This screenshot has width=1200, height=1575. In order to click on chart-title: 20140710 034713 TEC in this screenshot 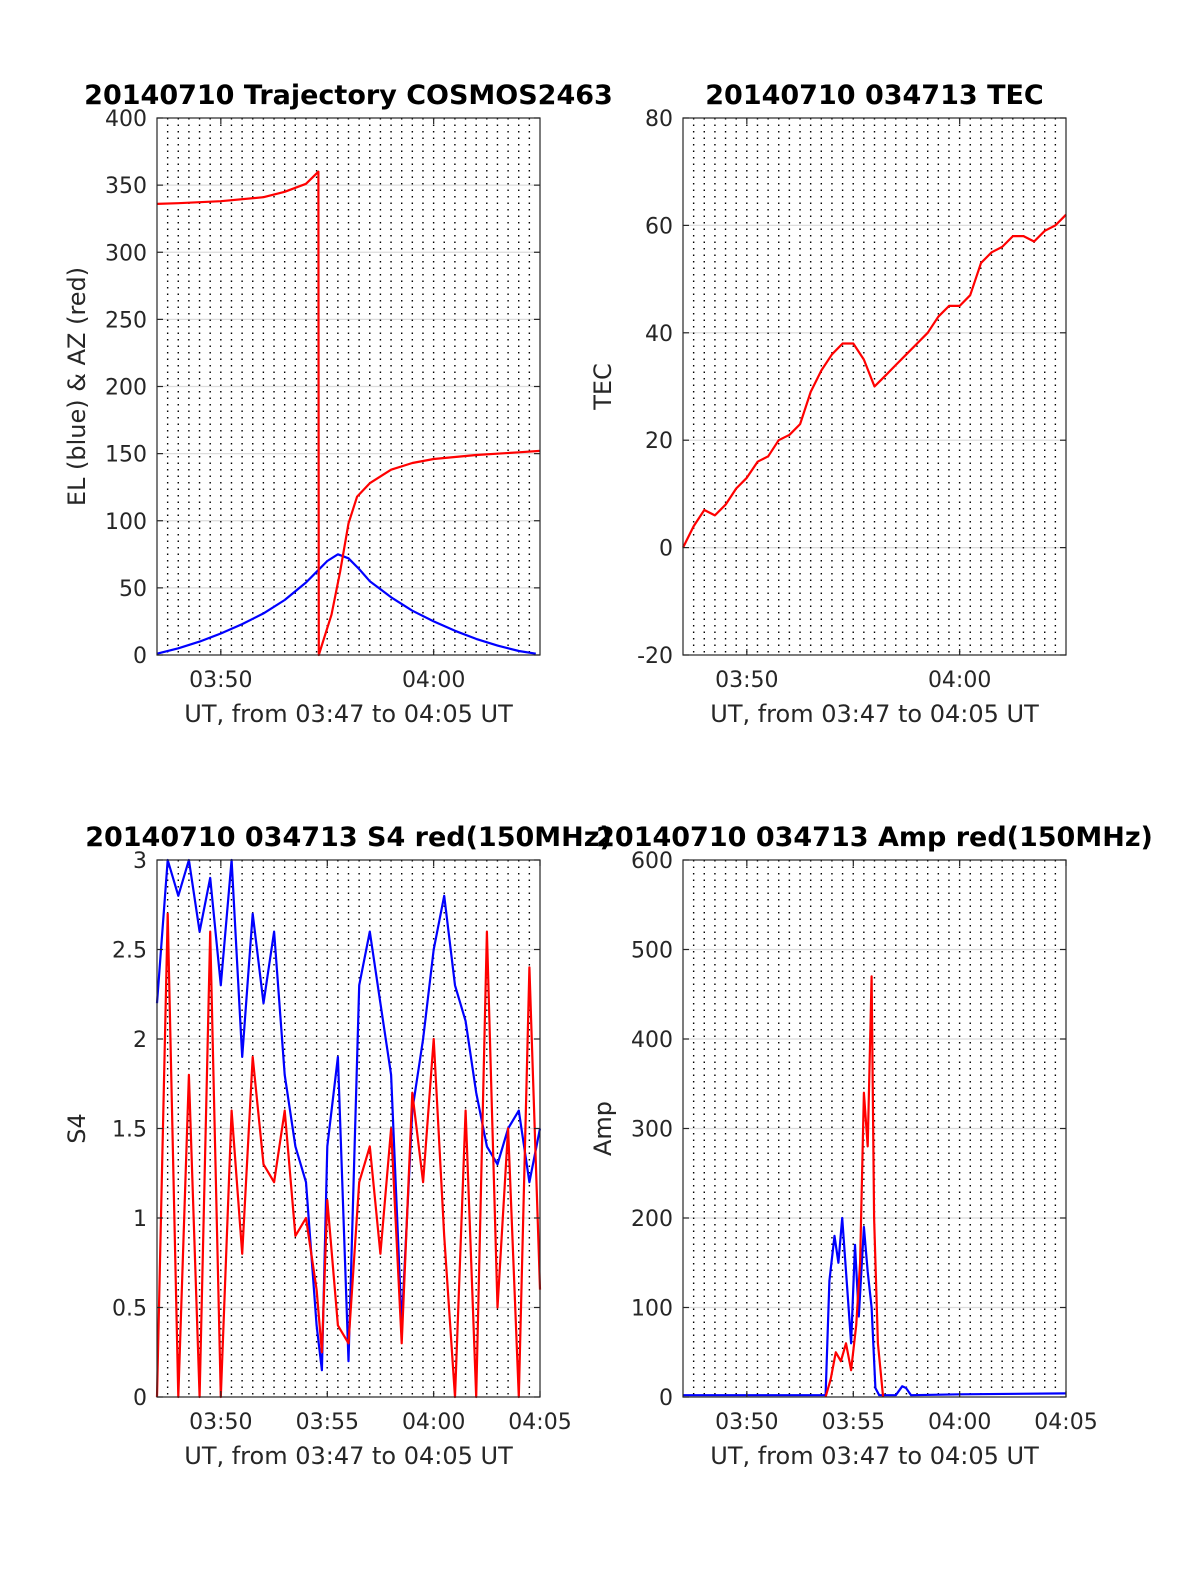, I will do `click(874, 95)`.